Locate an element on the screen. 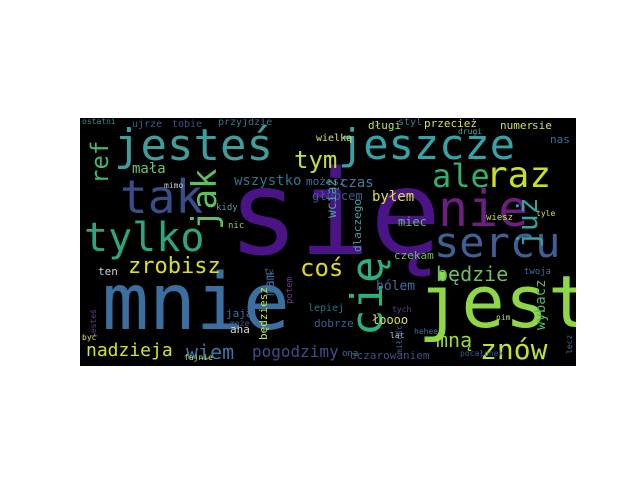 This screenshot has height=480, width=640. word-mimo: mimo is located at coordinates (174, 185).